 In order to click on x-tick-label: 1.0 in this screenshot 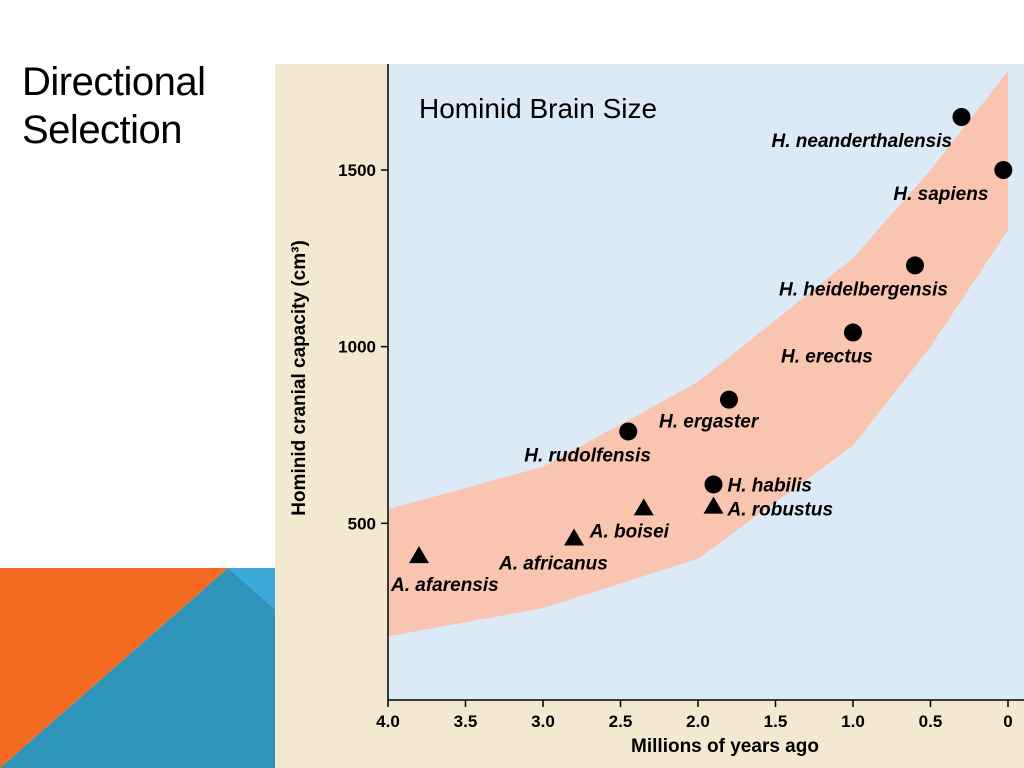, I will do `click(853, 721)`.